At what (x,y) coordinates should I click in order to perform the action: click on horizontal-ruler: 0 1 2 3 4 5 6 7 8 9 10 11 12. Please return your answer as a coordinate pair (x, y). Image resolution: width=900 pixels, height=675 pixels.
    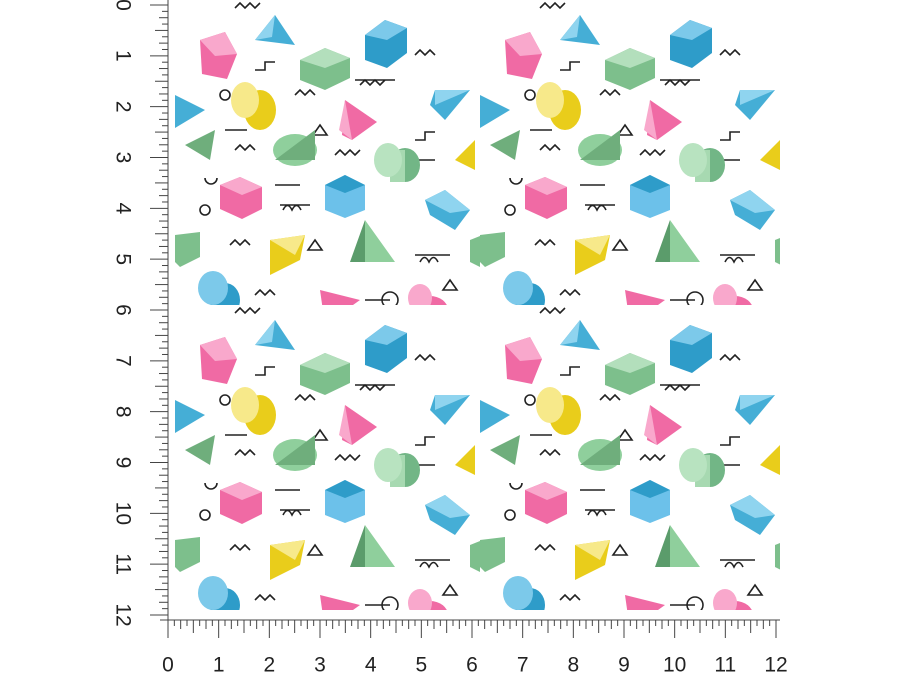
    Looking at the image, I should click on (474, 647).